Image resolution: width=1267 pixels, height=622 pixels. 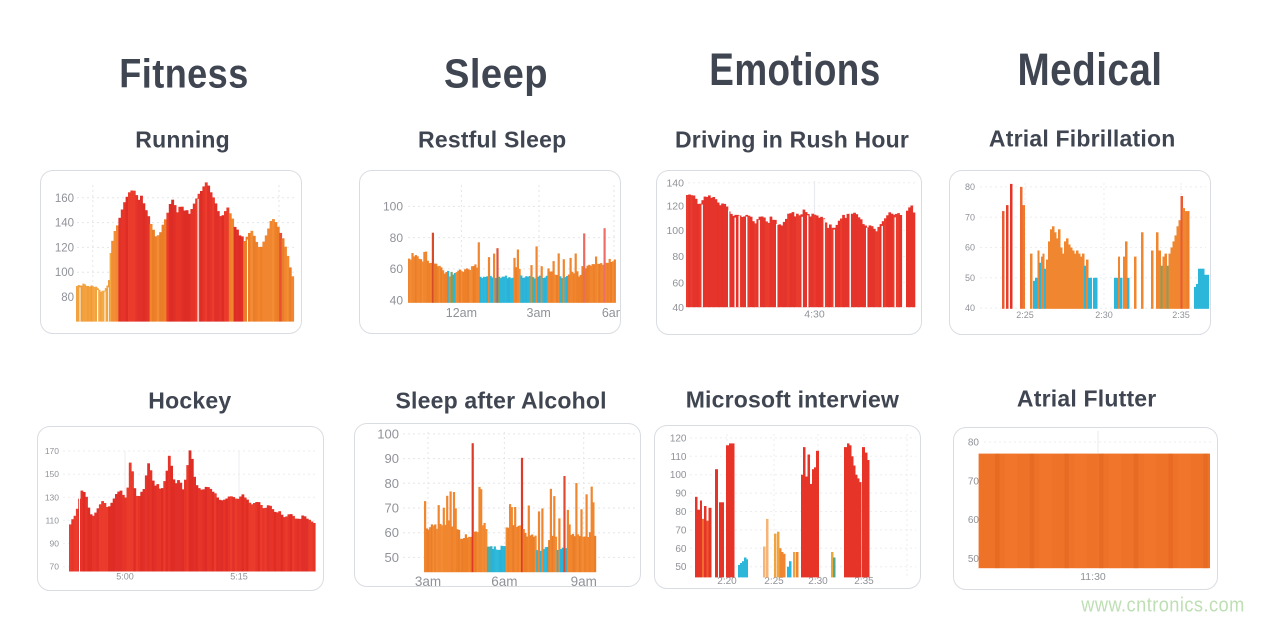 What do you see at coordinates (239, 577) in the screenshot?
I see `svg-text: 5:15` at bounding box center [239, 577].